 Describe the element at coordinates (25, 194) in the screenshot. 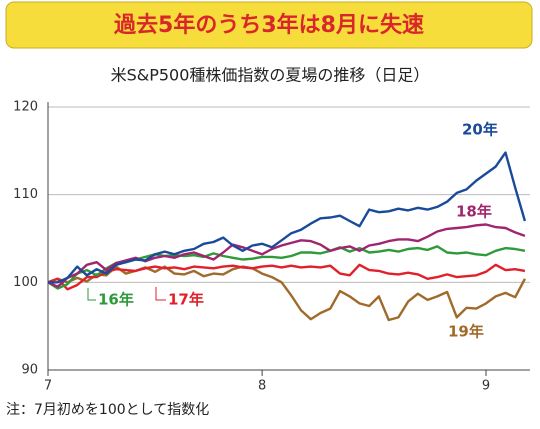

I see `y-tick-label: 110` at that location.